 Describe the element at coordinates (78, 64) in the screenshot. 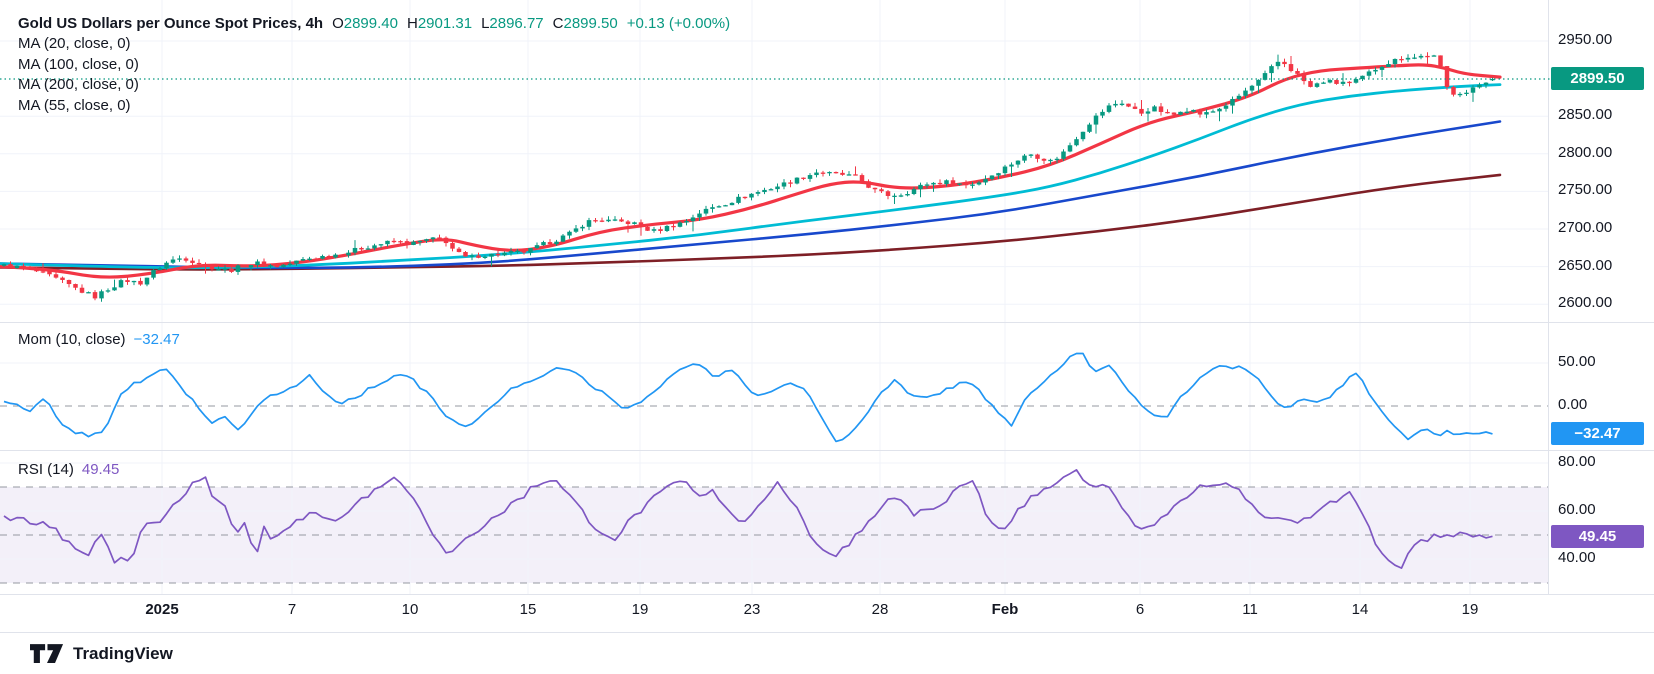

I see `ma-legend-100: MA (100, close, 0)` at that location.